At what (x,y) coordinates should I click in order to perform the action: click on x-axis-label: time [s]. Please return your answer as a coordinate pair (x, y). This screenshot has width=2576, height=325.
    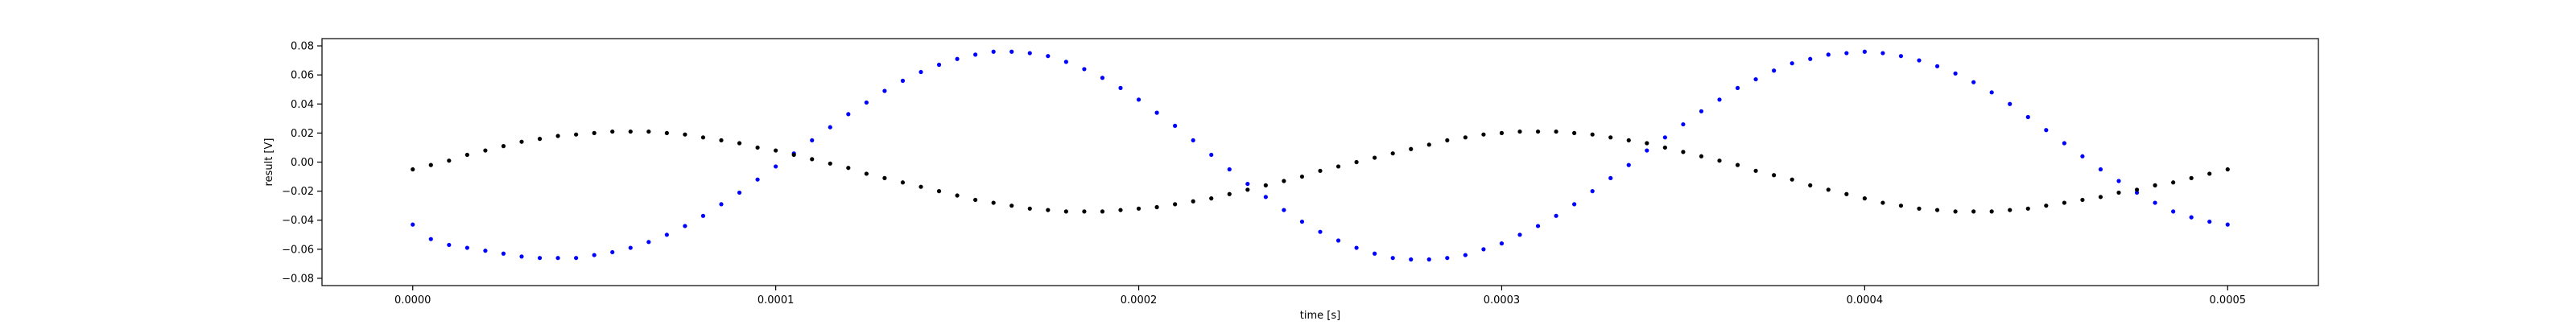
    Looking at the image, I should click on (1320, 316).